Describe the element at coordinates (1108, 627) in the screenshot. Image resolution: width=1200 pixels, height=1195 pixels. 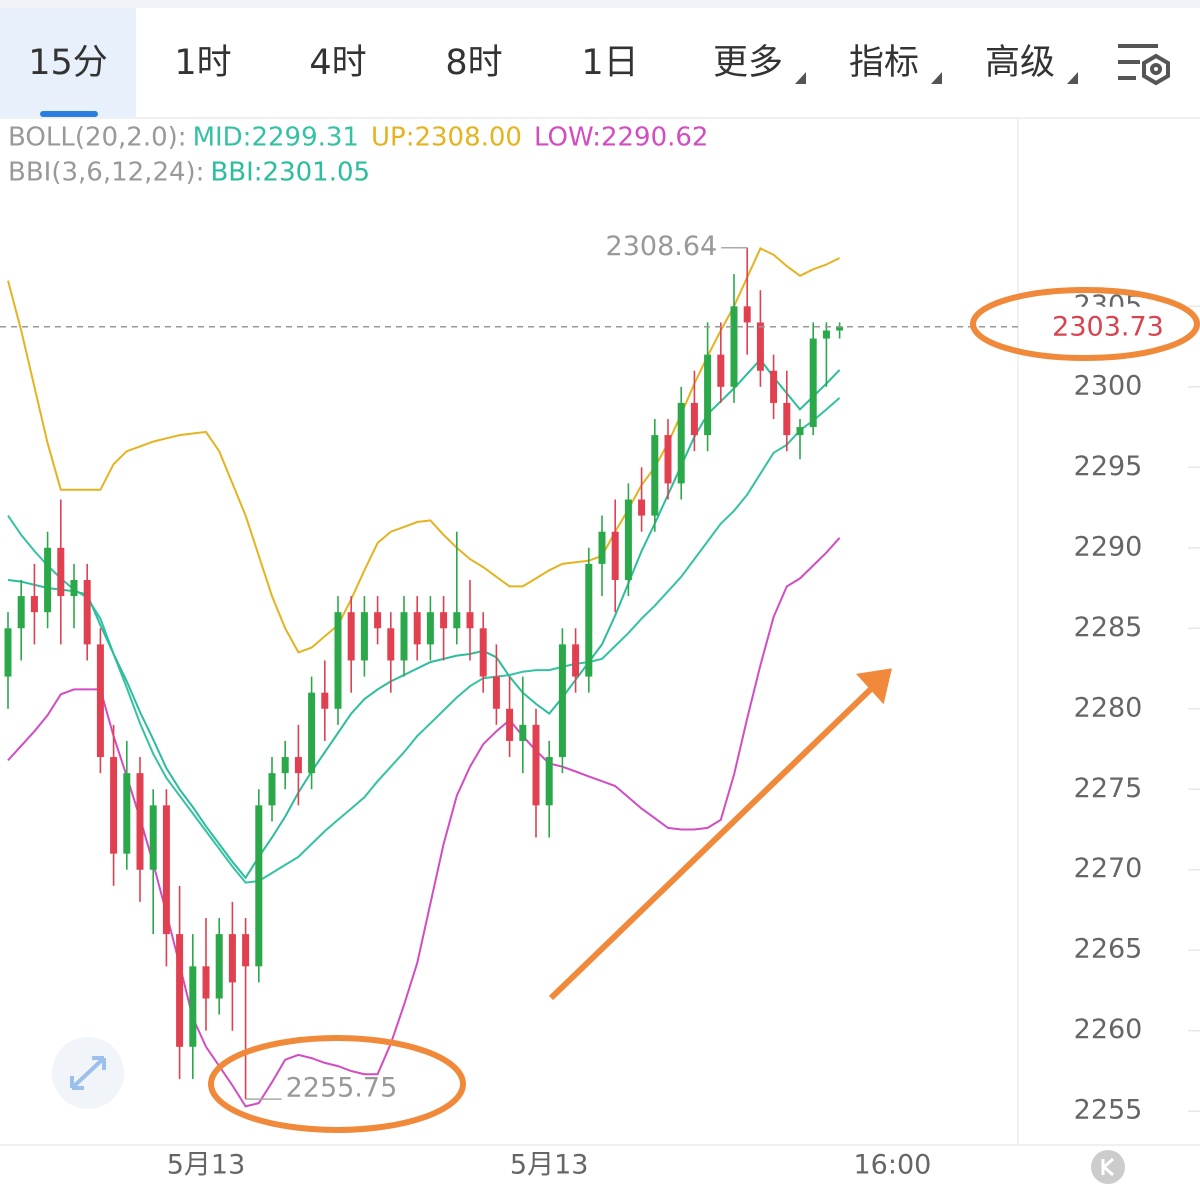
I see `y-tick-label: 2285` at that location.